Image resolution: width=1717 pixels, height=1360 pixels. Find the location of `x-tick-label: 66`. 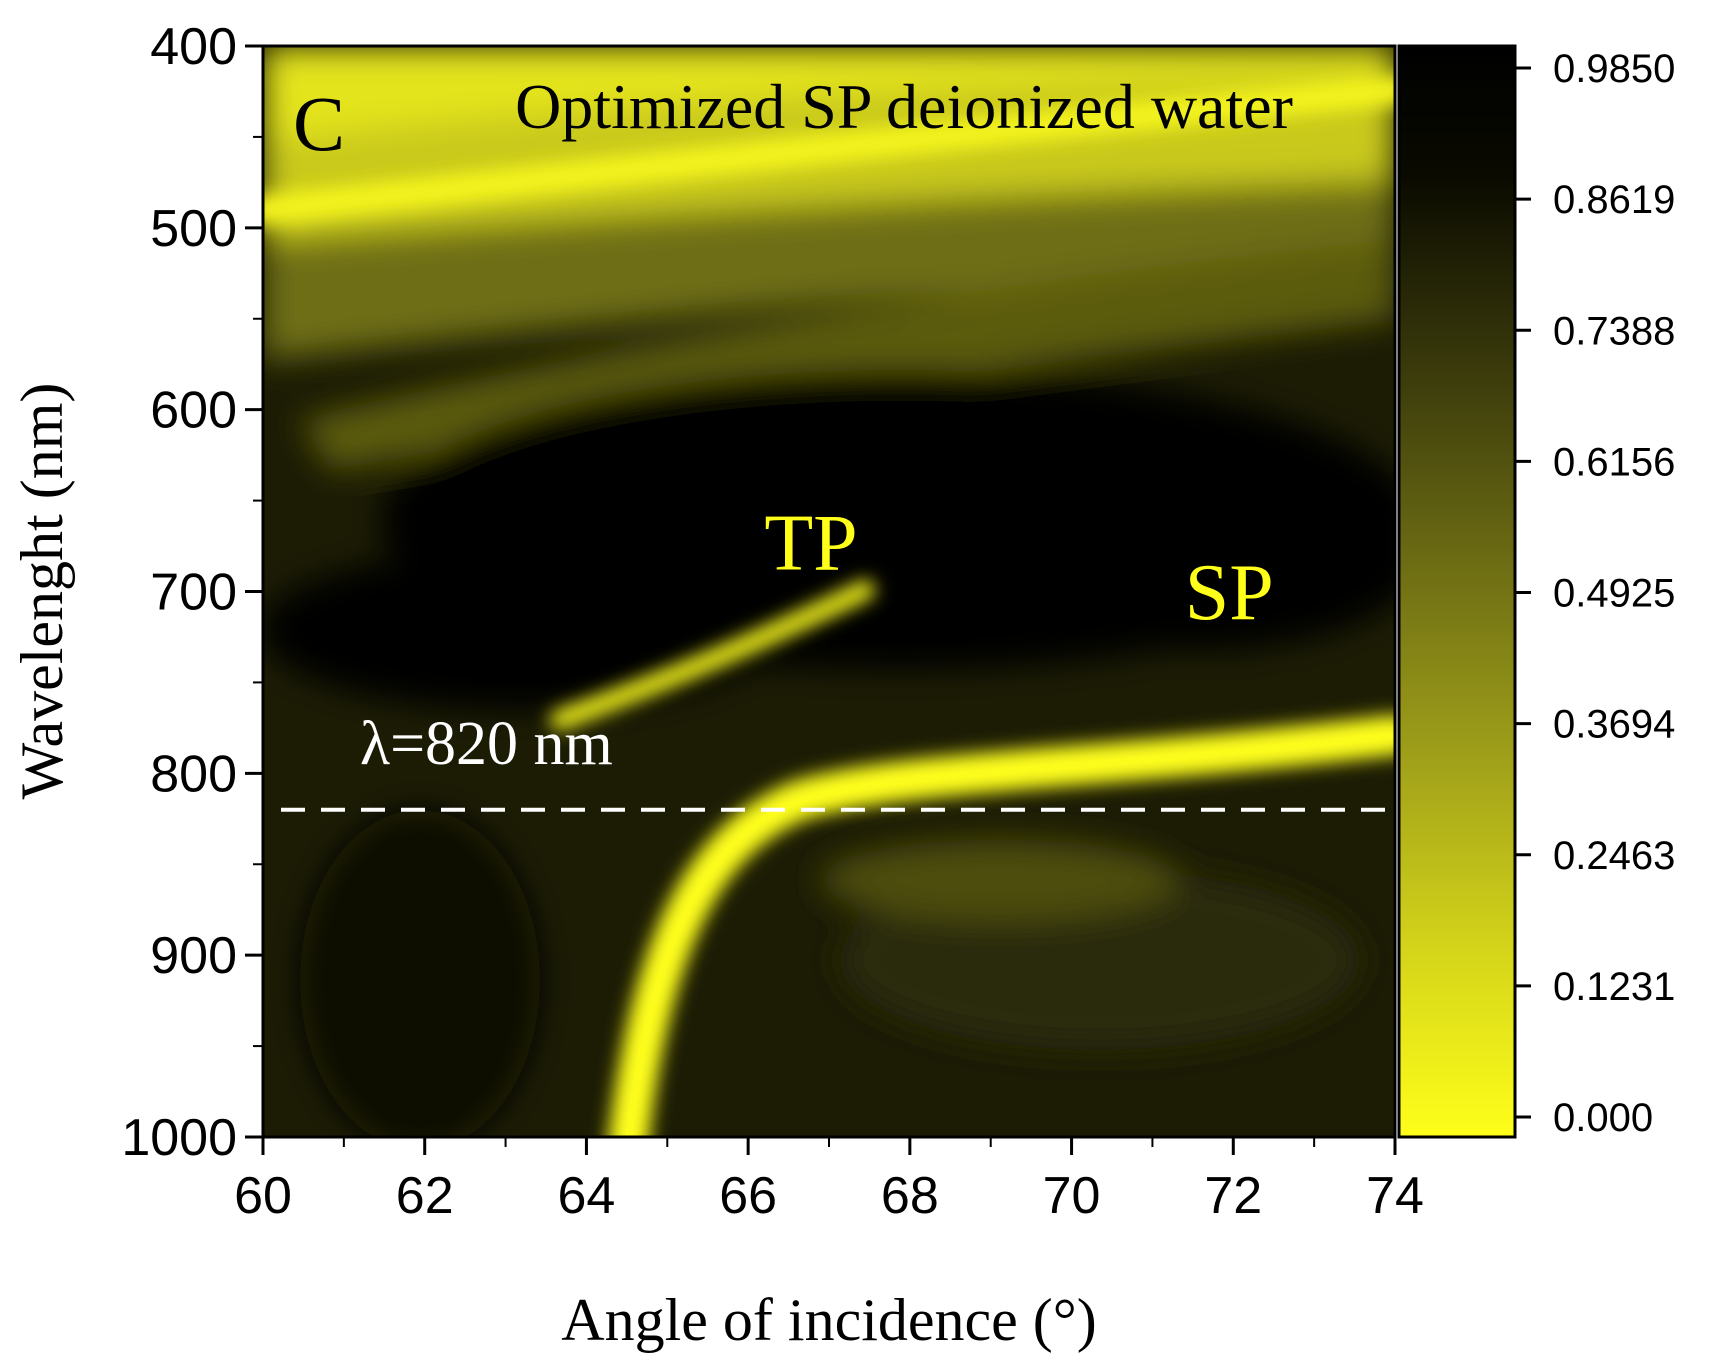

x-tick-label: 66 is located at coordinates (748, 1196).